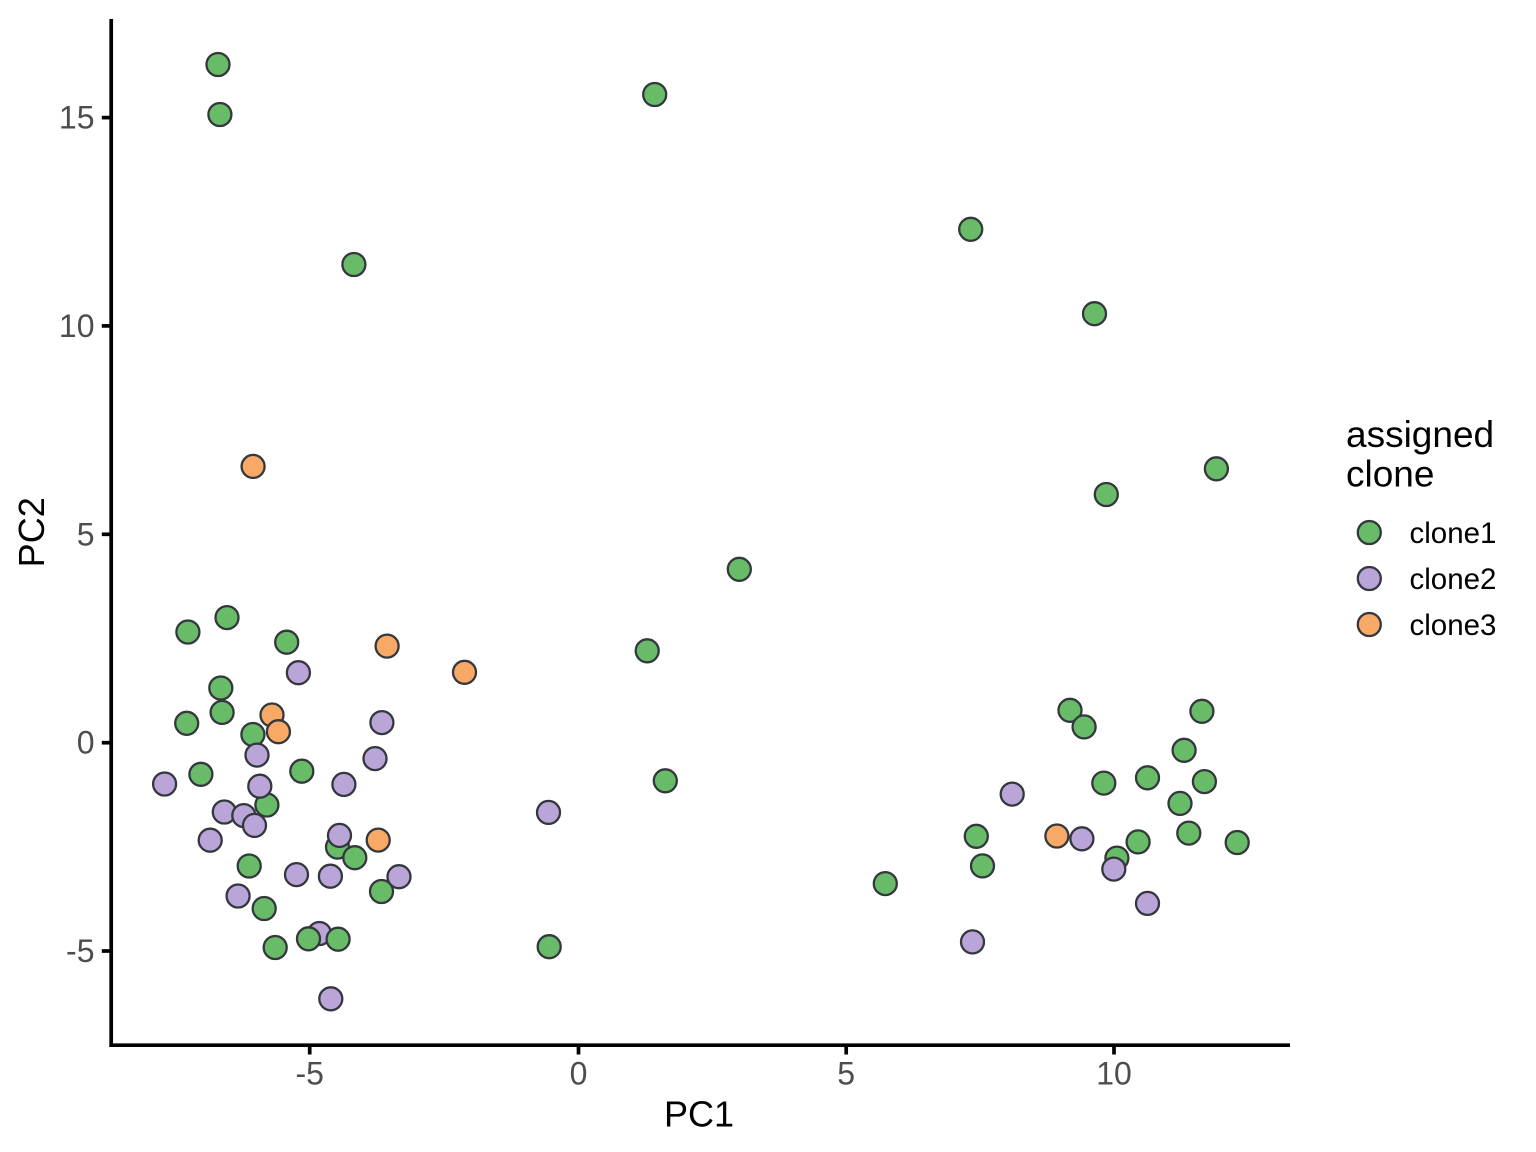  Describe the element at coordinates (1390, 474) in the screenshot. I see `svg-text: clone` at that location.